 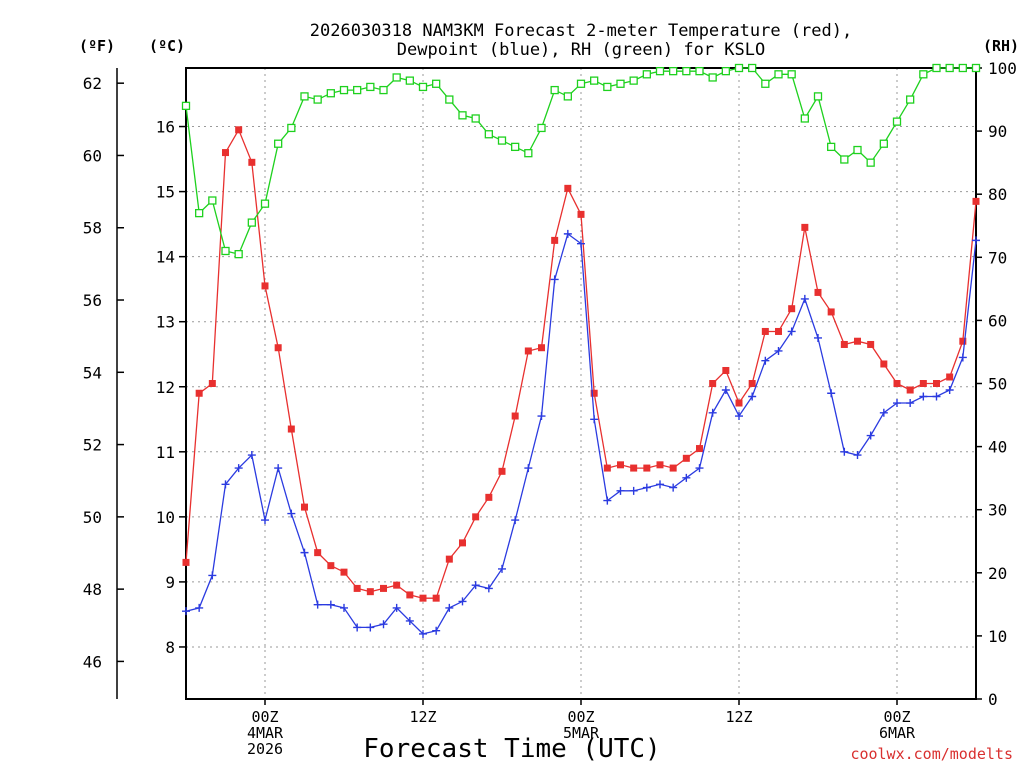 What do you see at coordinates (997, 320) in the screenshot?
I see `rh-tick-label: 60` at bounding box center [997, 320].